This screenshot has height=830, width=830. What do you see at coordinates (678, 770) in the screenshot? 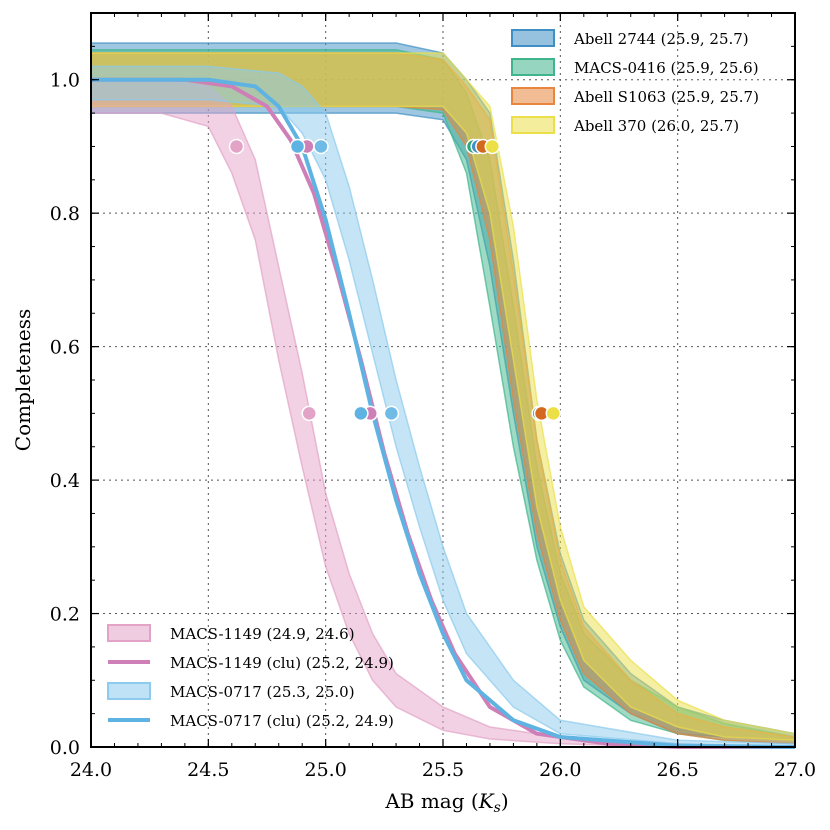
I see `x-tick-label: 26.5` at bounding box center [678, 770].